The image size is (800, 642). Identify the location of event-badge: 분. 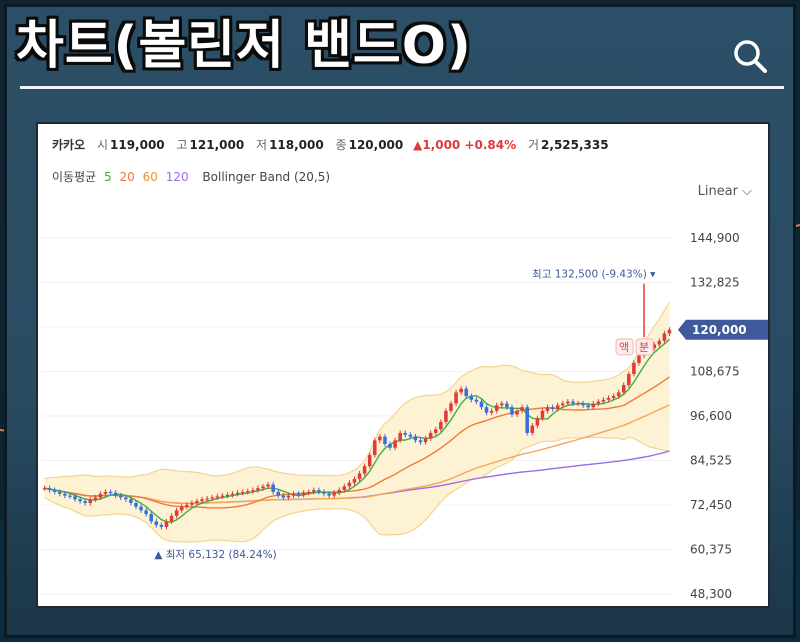
(644, 347).